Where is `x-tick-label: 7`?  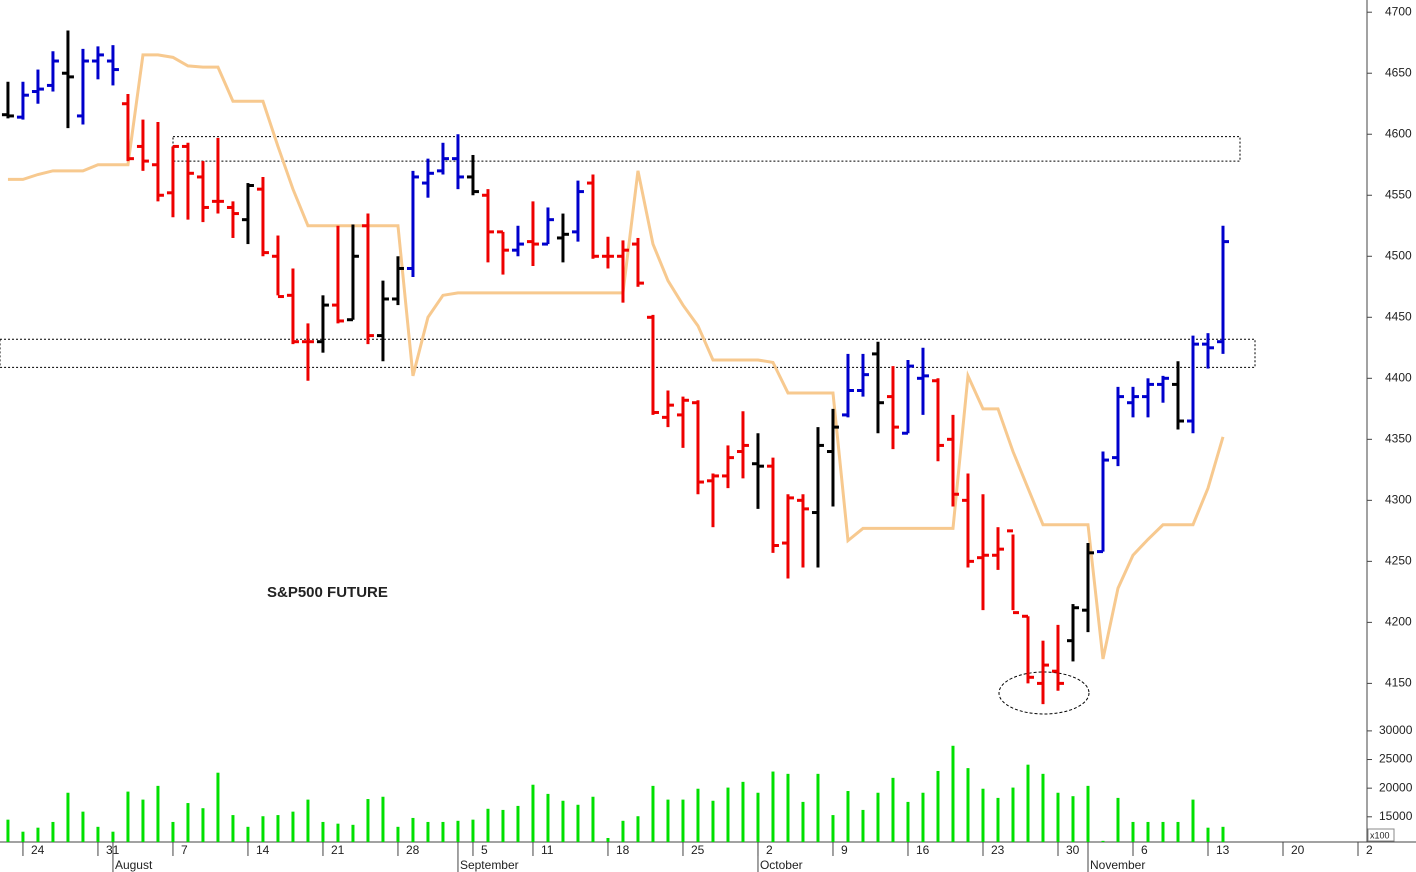
x-tick-label: 7 is located at coordinates (184, 850).